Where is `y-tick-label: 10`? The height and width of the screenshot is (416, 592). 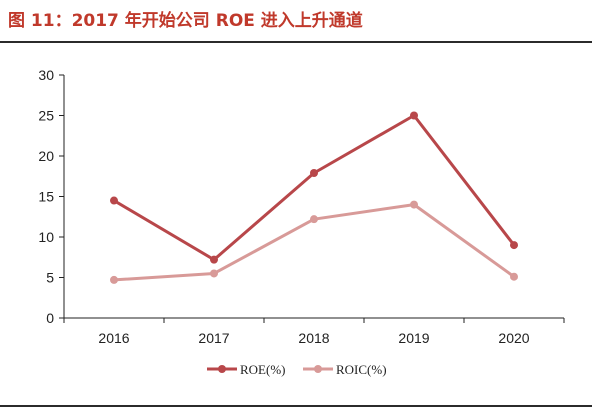
y-tick-label: 10 is located at coordinates (46, 237).